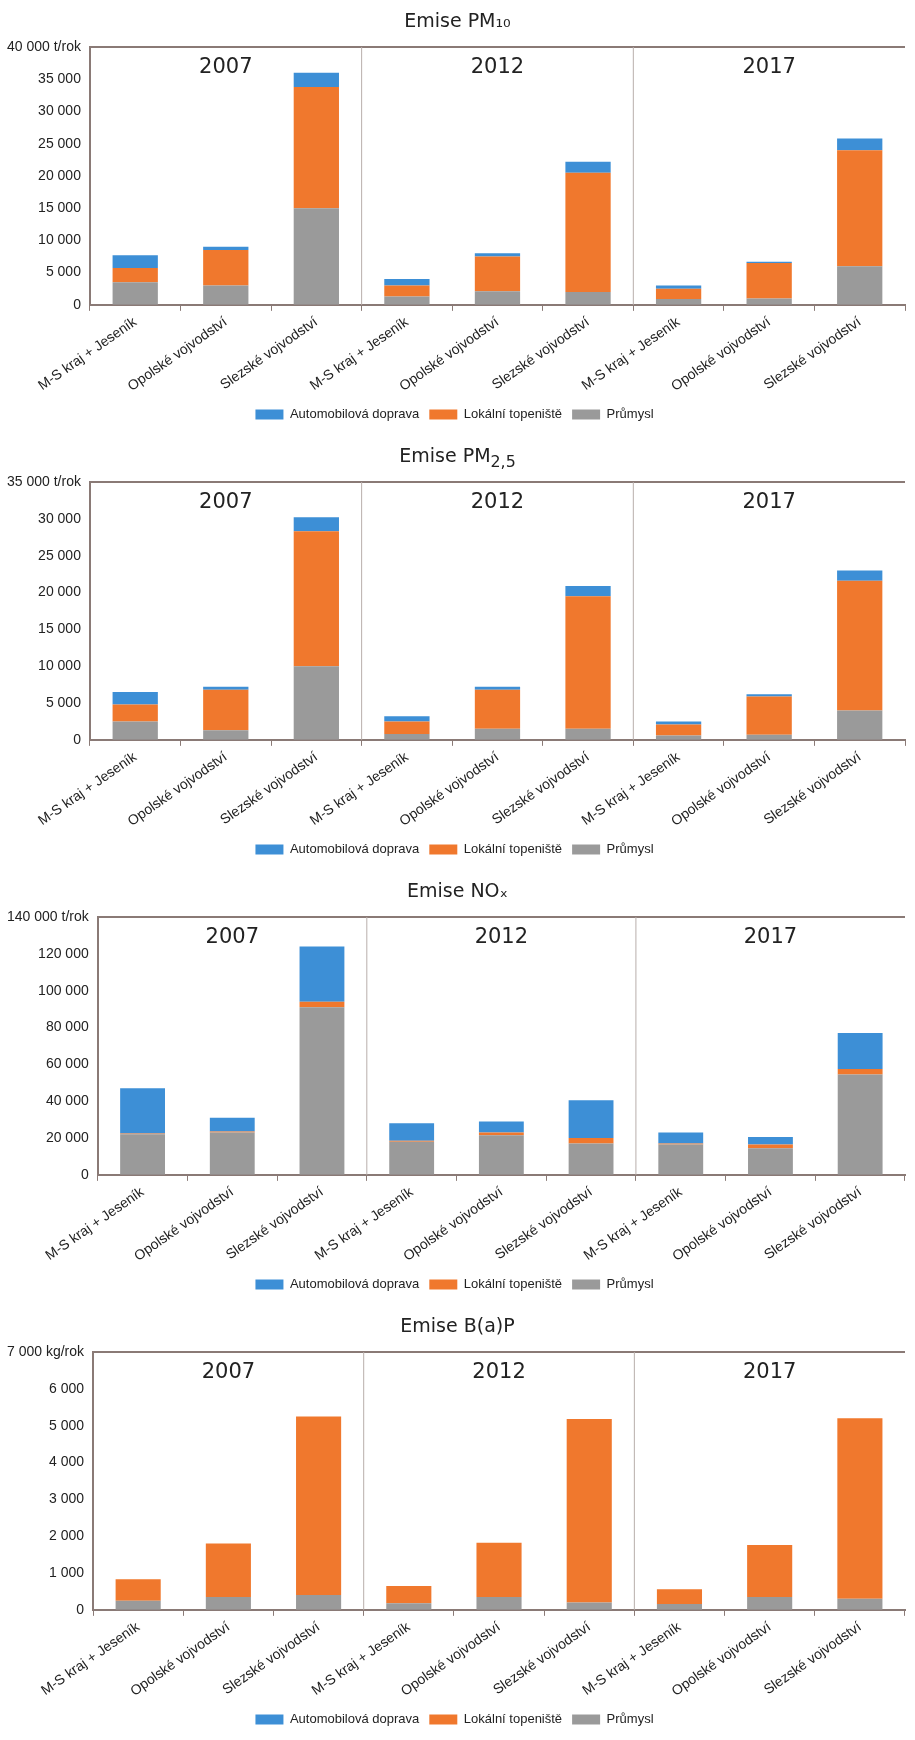  Describe the element at coordinates (67, 1387) in the screenshot. I see `y-tick-label: 6 000` at that location.